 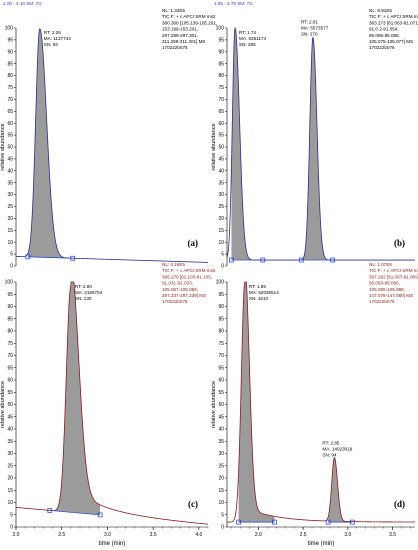 I want to click on y-tick-label: 15, so click(x=221, y=231).